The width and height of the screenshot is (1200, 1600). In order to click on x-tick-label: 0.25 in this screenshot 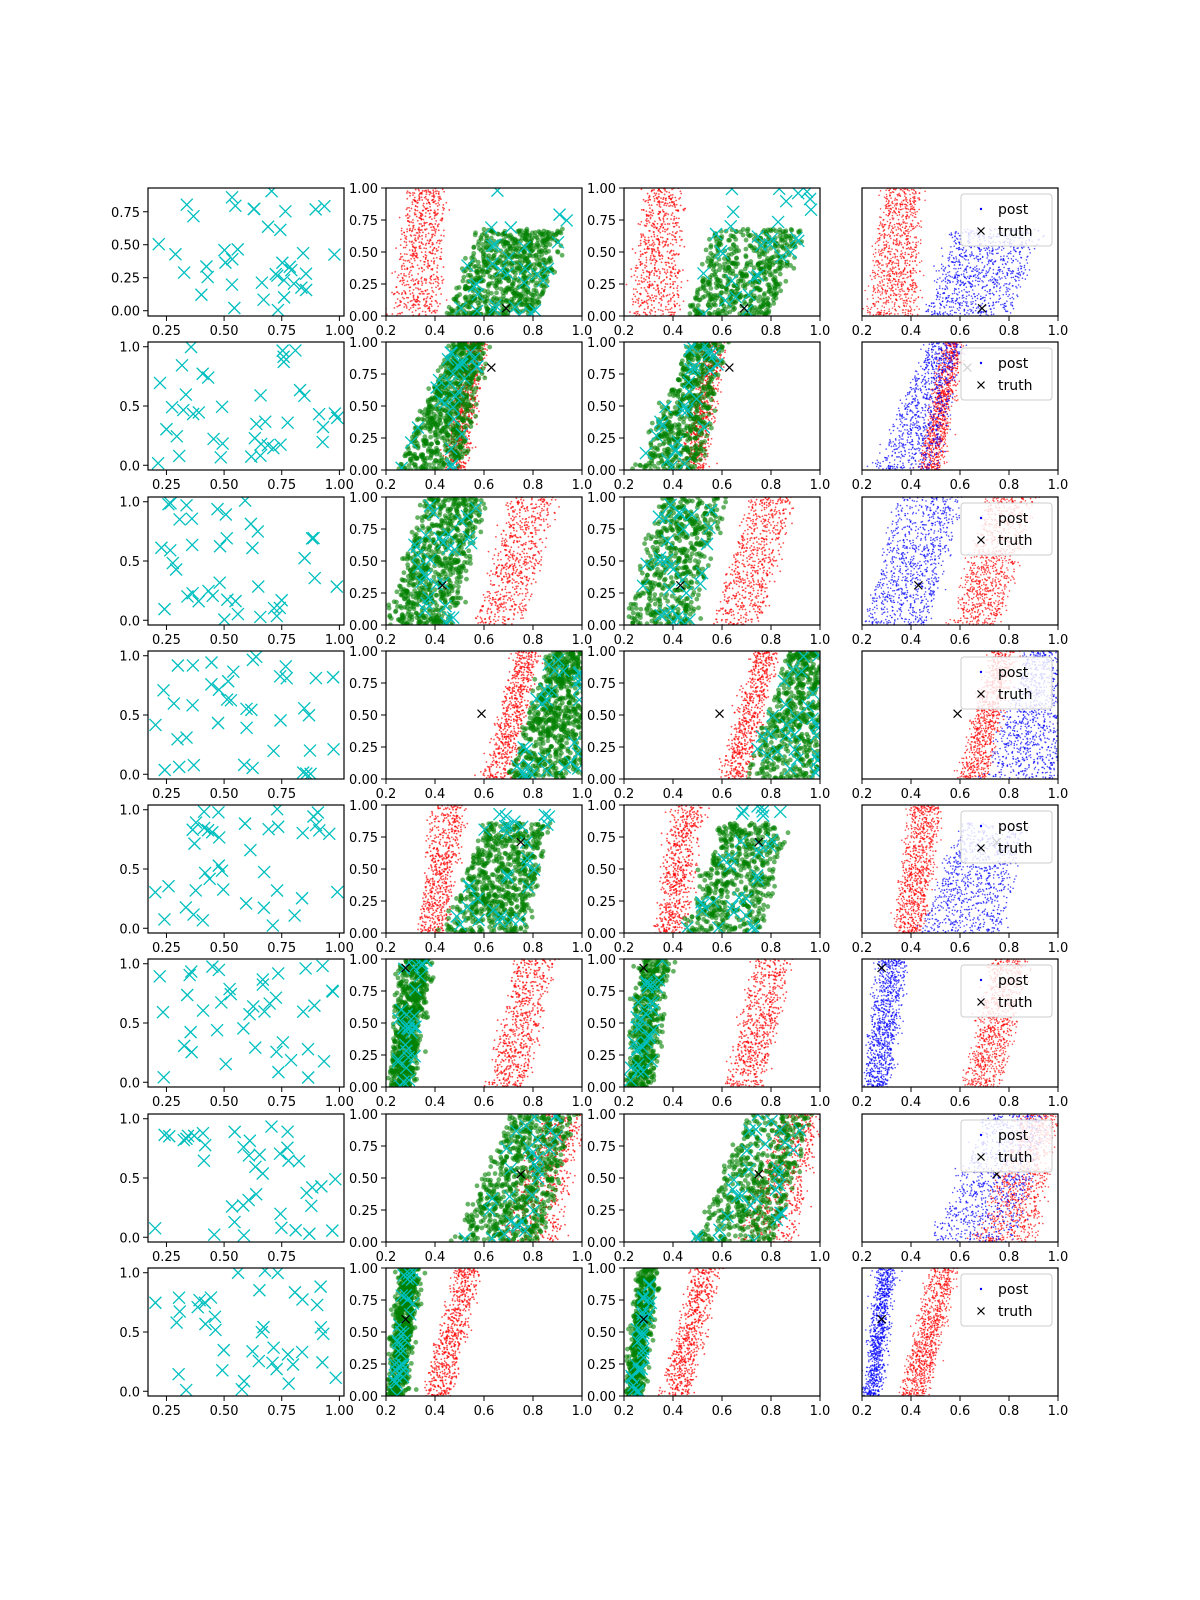, I will do `click(166, 485)`.